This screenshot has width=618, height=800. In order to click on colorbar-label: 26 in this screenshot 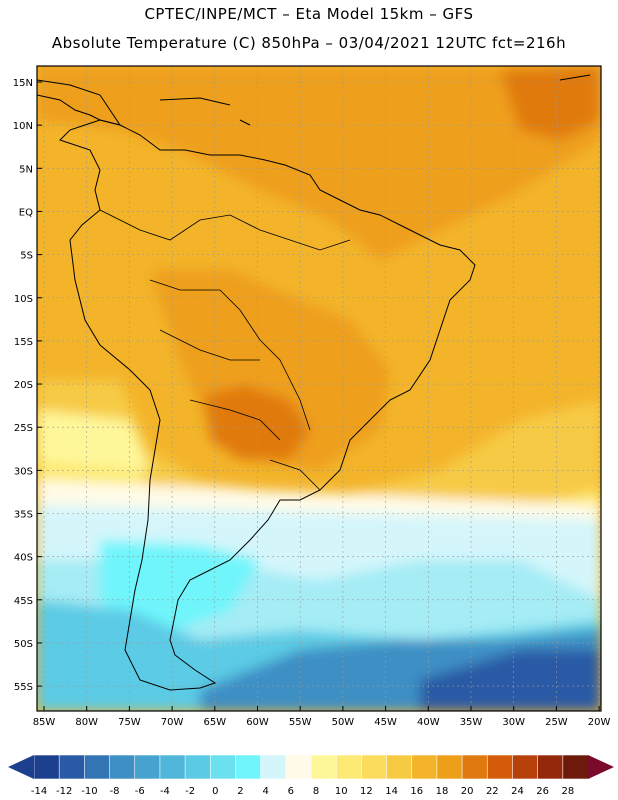, I will do `click(542, 791)`.